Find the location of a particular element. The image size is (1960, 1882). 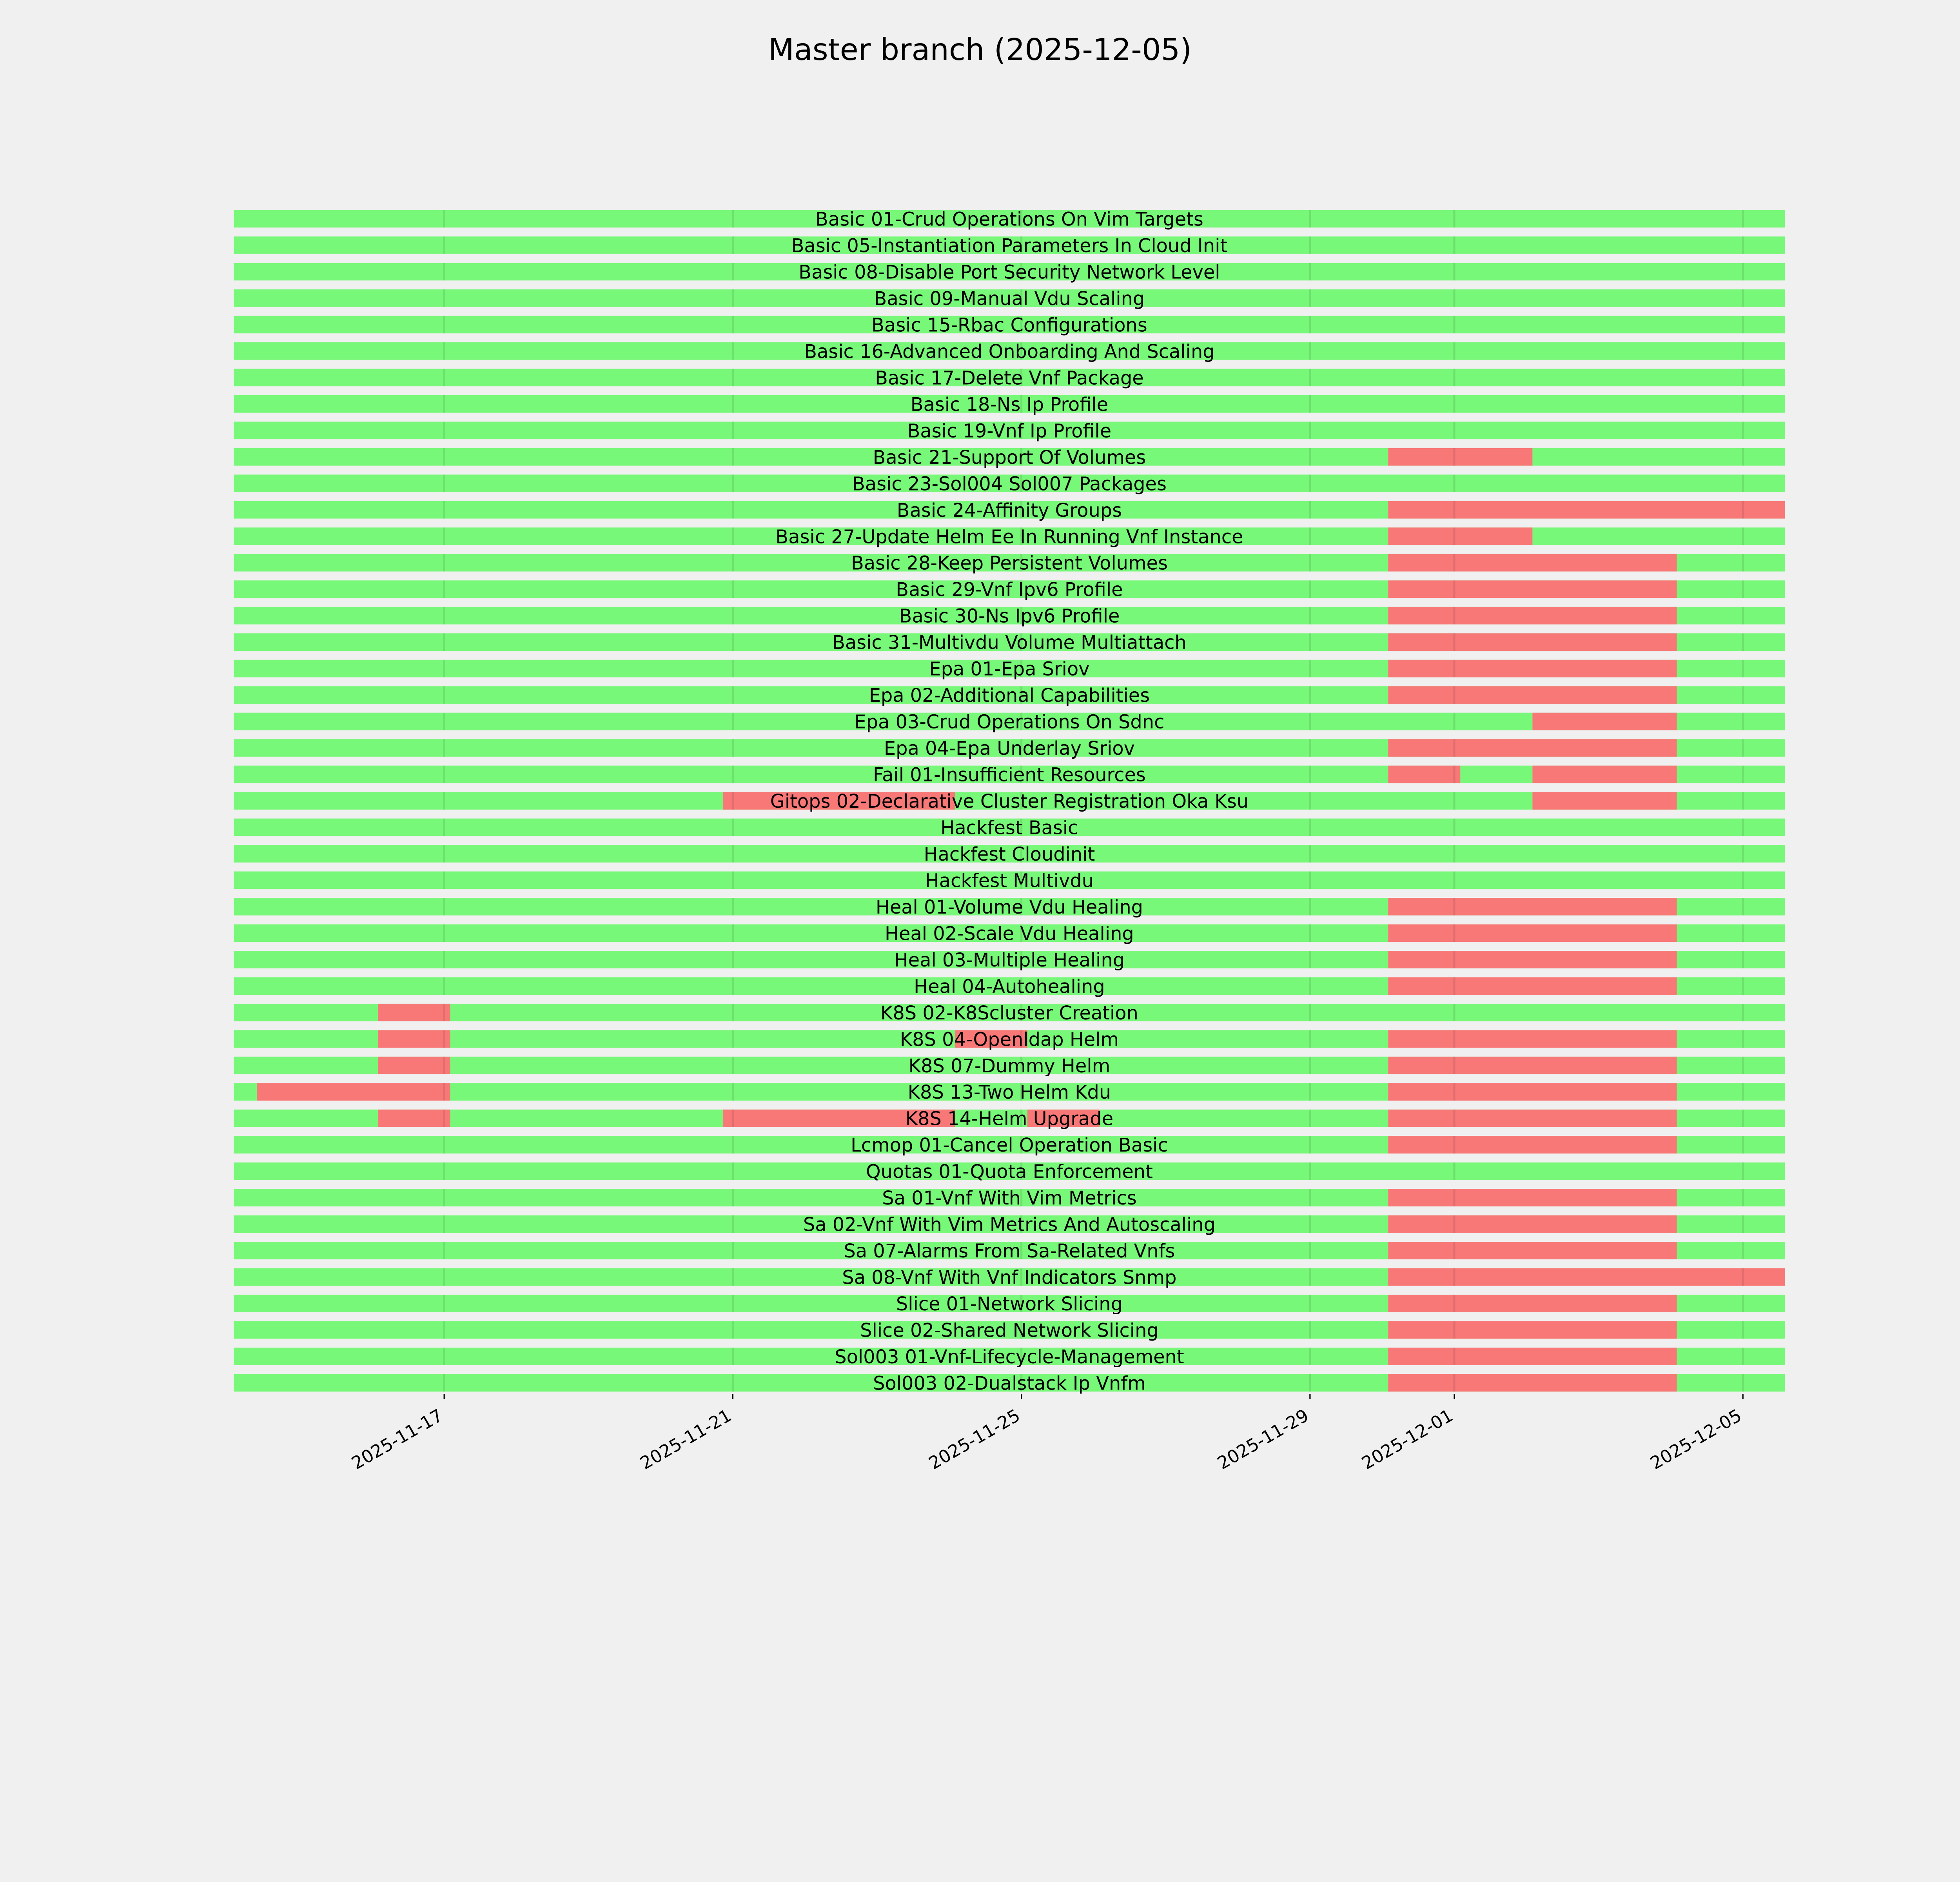

test-label: K8S 02-K8Scluster Creation is located at coordinates (1009, 1013).